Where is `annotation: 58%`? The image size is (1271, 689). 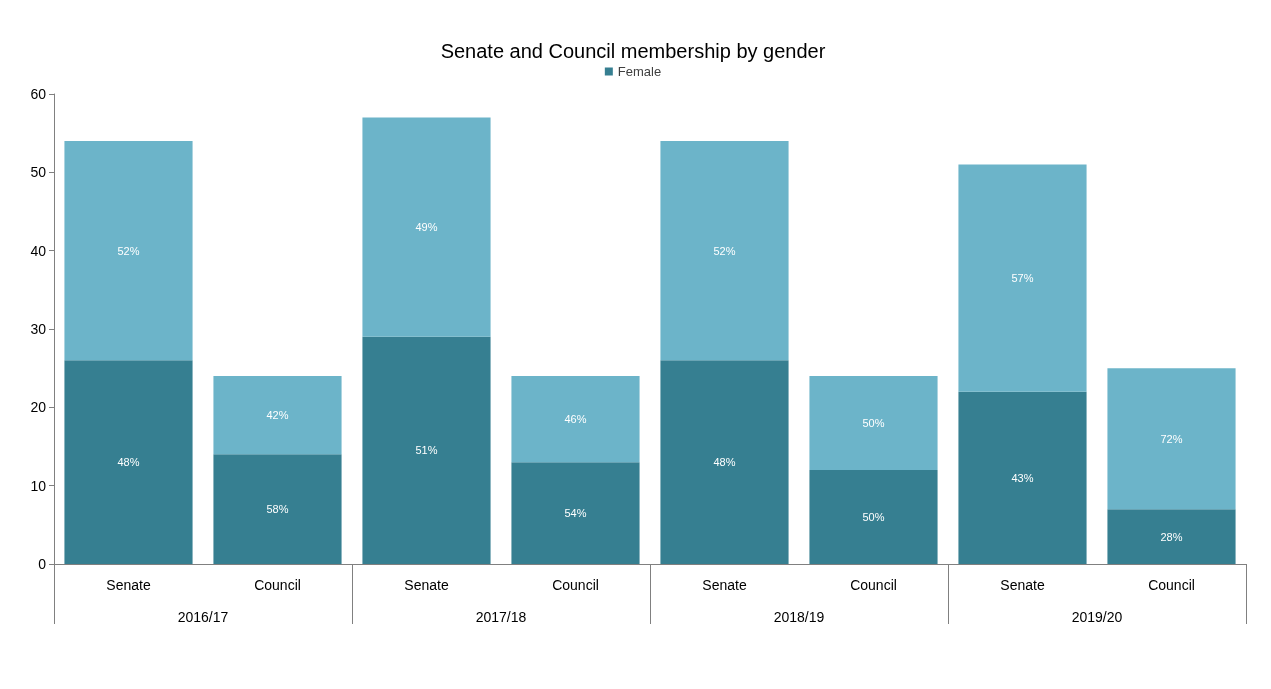
annotation: 58% is located at coordinates (277, 509).